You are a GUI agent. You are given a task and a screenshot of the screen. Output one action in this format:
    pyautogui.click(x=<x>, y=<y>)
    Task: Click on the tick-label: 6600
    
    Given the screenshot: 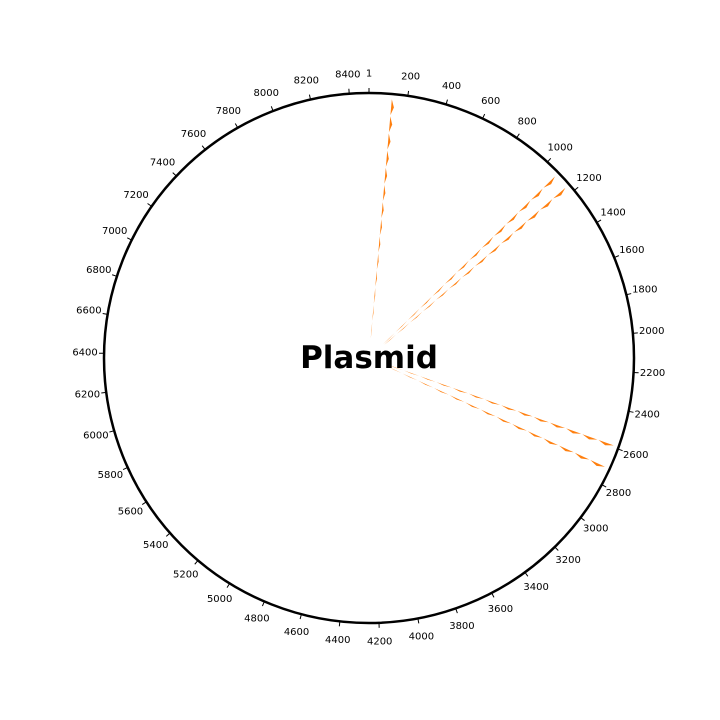 What is the action you would take?
    pyautogui.click(x=88, y=311)
    